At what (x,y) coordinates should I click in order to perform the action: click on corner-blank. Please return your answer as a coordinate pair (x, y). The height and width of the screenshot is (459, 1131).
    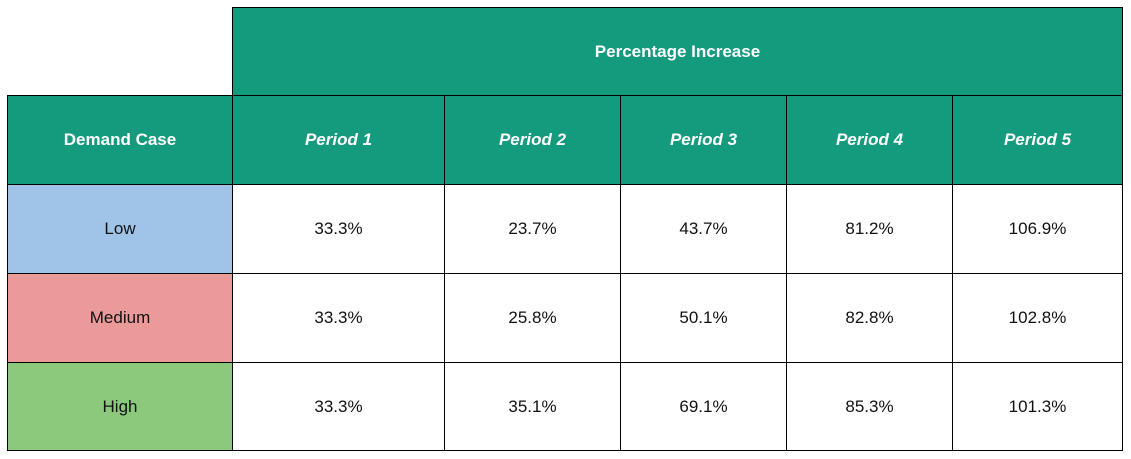
    Looking at the image, I should click on (120, 51).